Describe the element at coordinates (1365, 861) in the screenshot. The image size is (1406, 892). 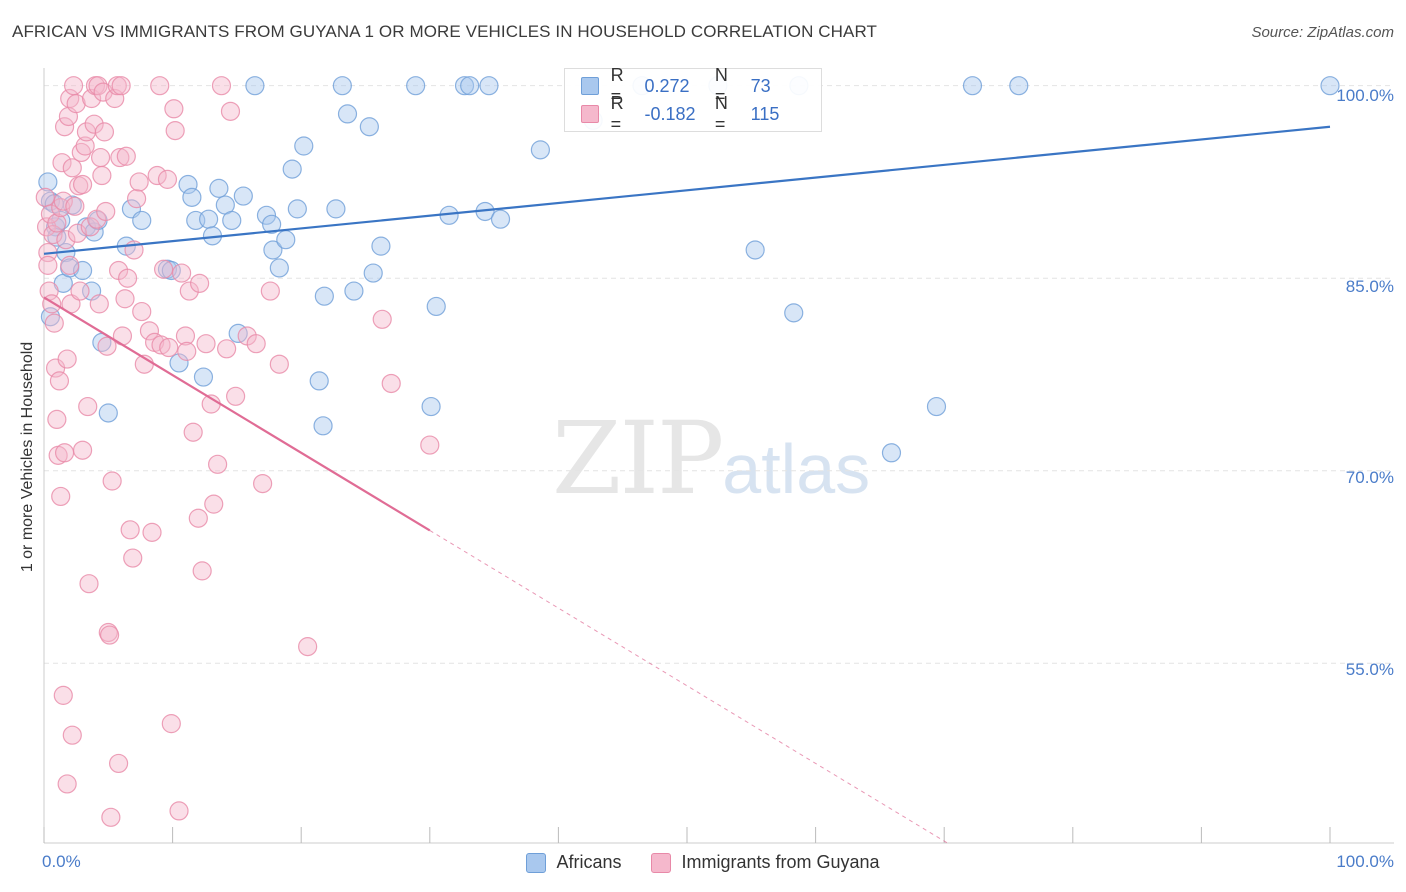
I see `x-tick-label-max: 100.0%` at that location.